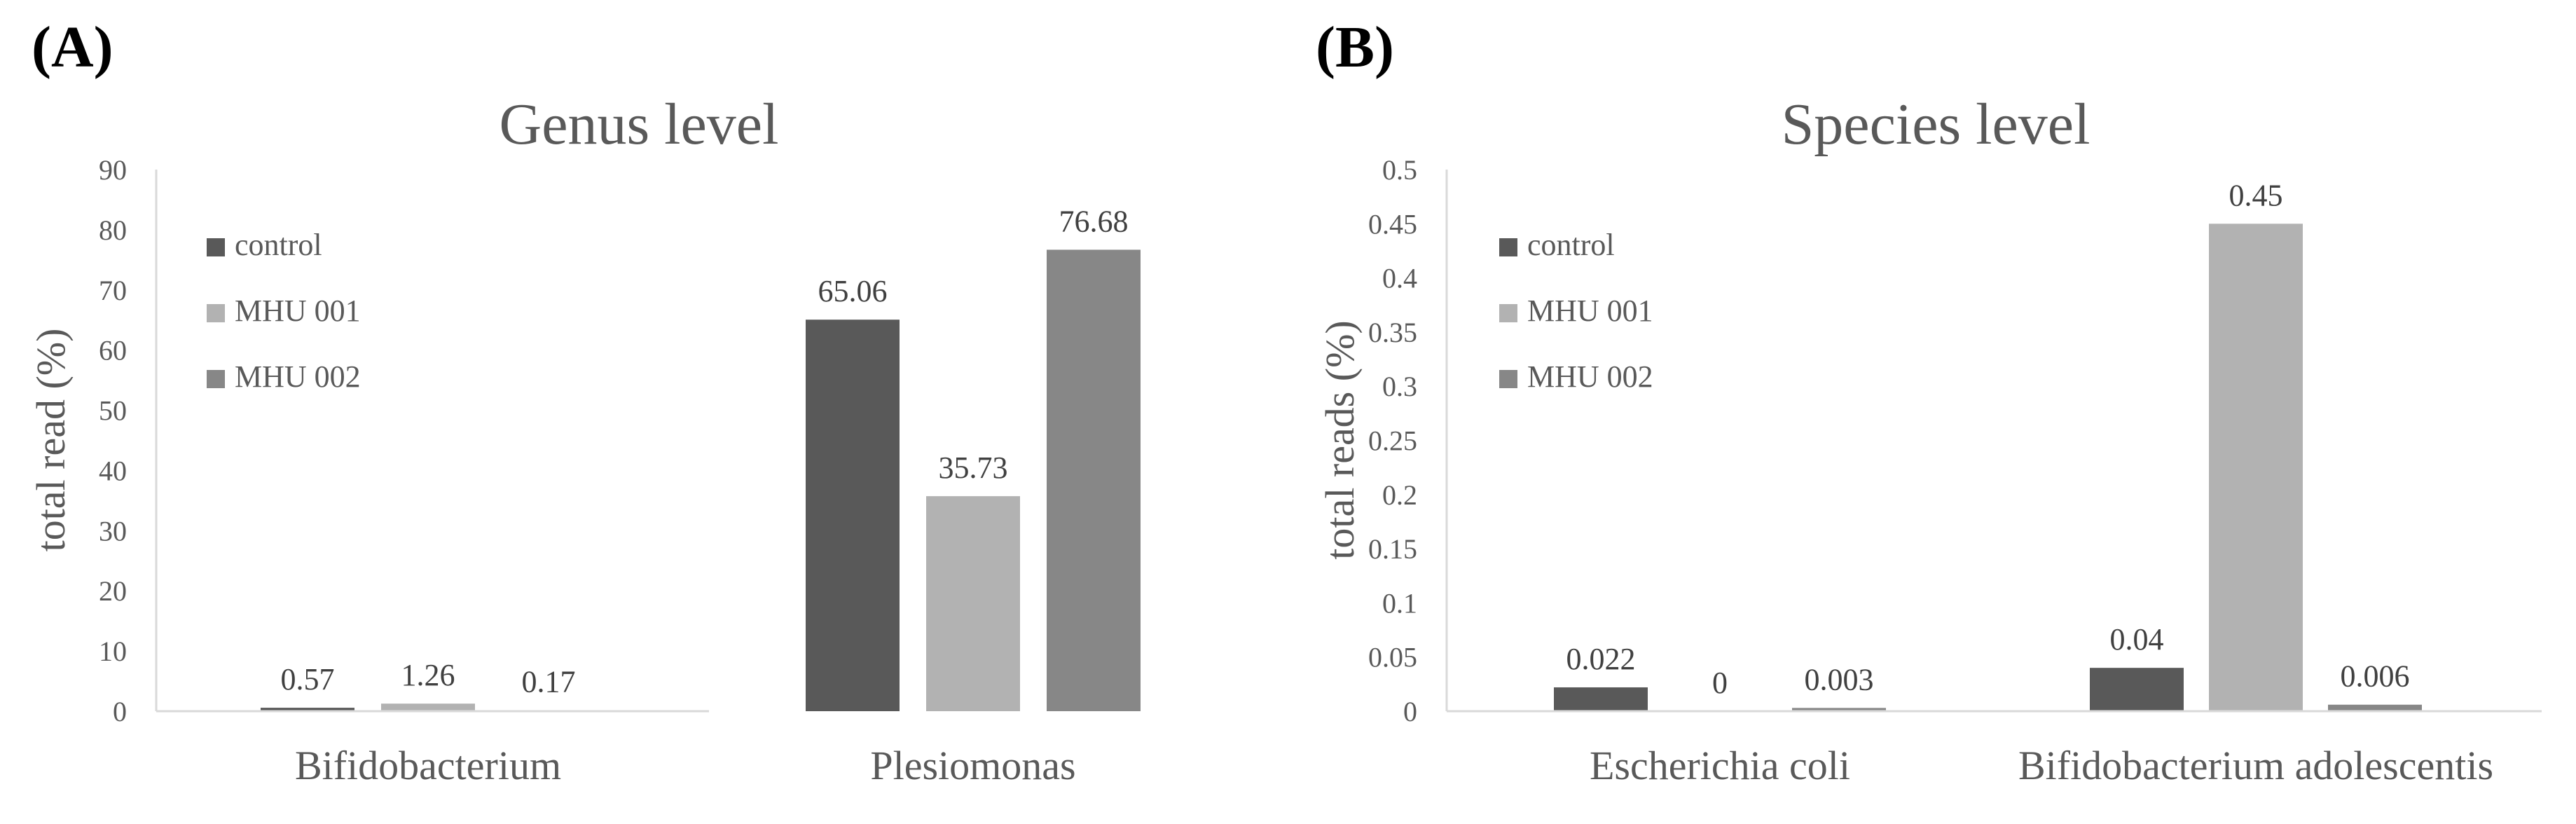 This screenshot has width=2576, height=824. I want to click on y-tick-label: 60, so click(113, 350).